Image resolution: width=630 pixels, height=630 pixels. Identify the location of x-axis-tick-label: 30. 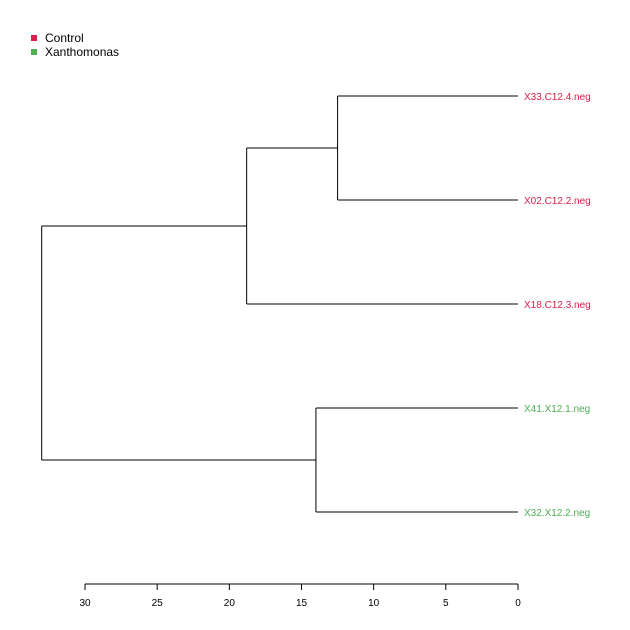
(85, 603).